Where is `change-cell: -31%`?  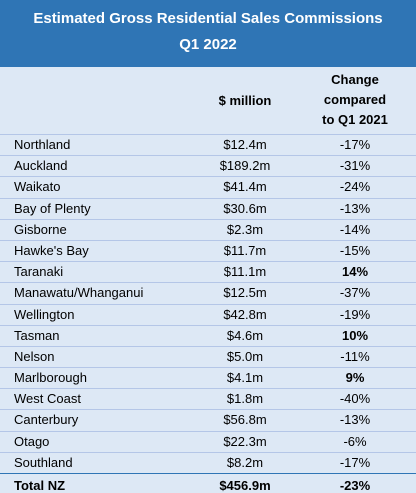
change-cell: -31% is located at coordinates (355, 166).